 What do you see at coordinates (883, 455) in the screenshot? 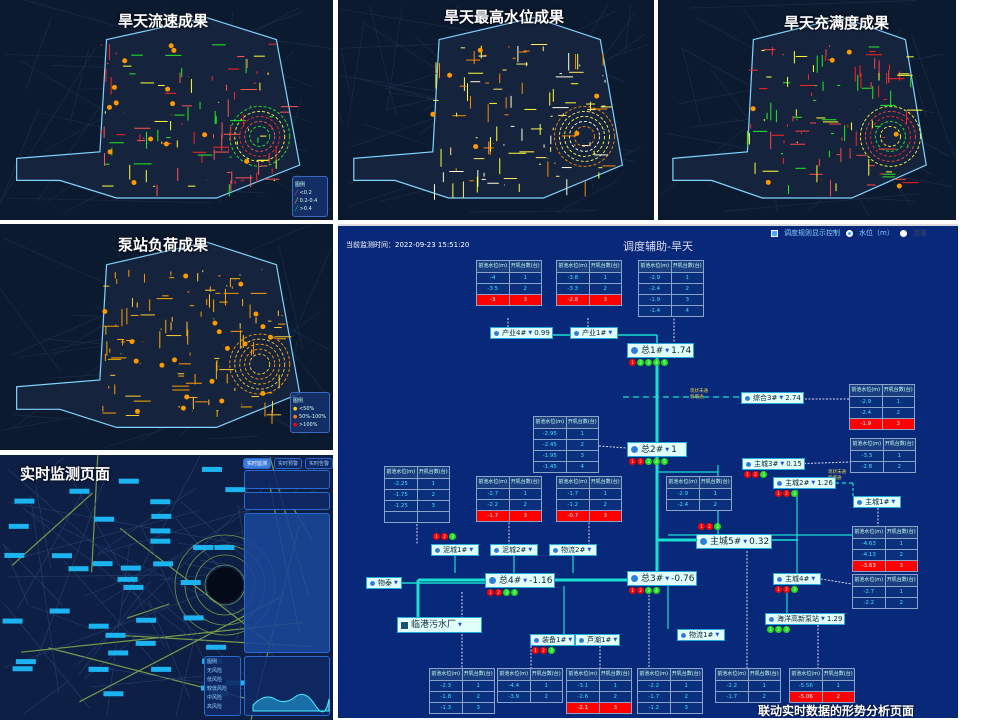
I see `level-pump-table: 前池水位(m) 开机台数(台) -3.3 1 -2.8 2` at bounding box center [883, 455].